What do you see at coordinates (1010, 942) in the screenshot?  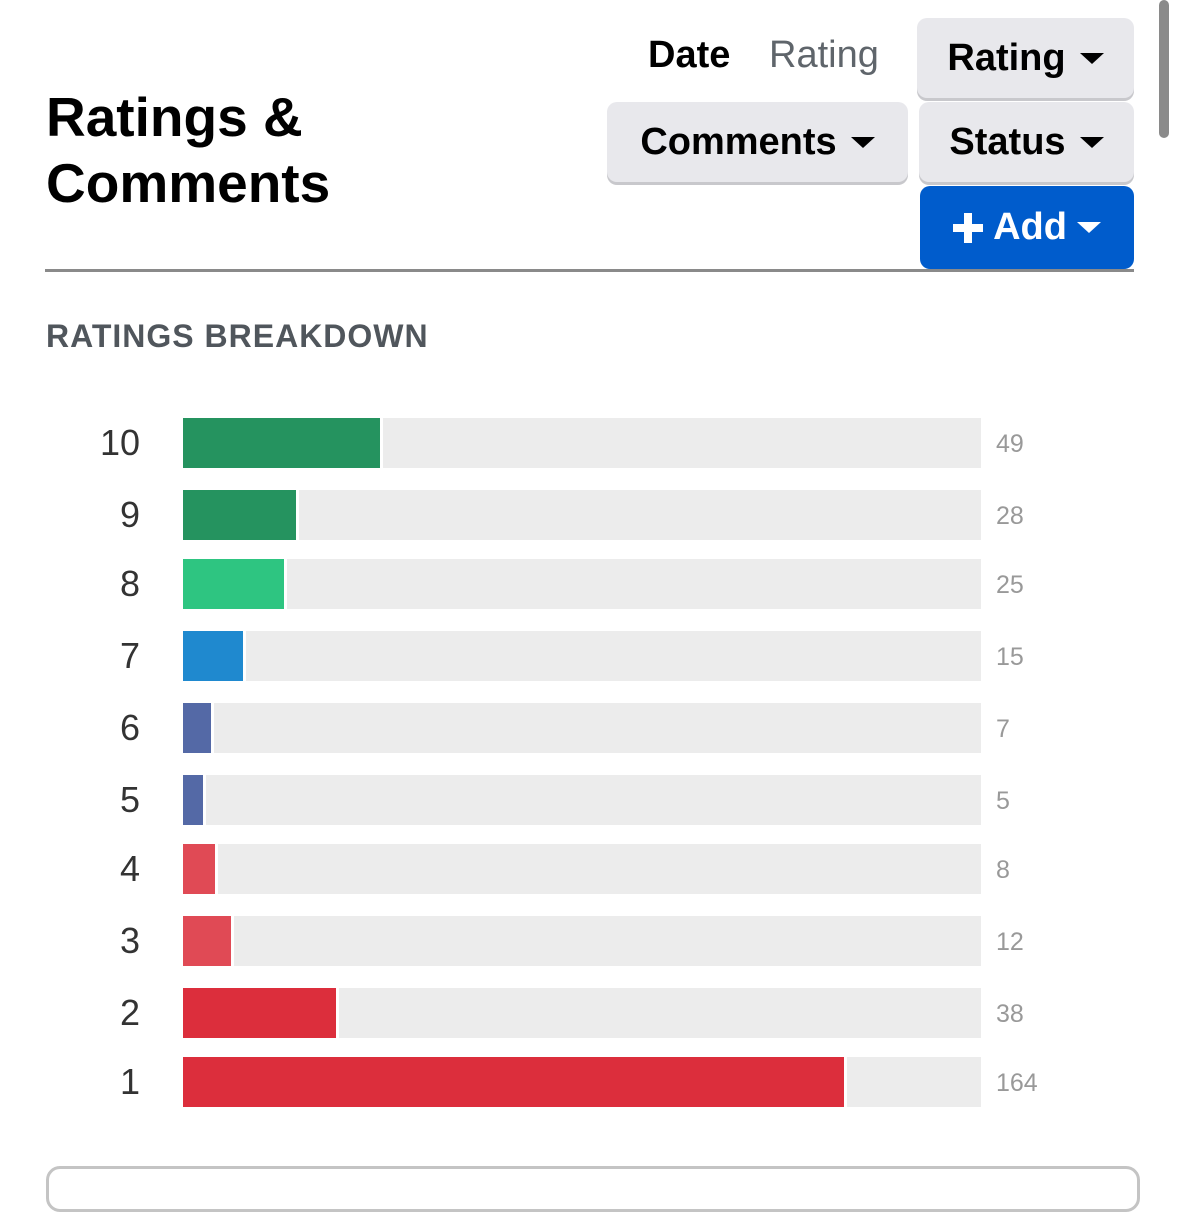 I see `rating-count: 12` at bounding box center [1010, 942].